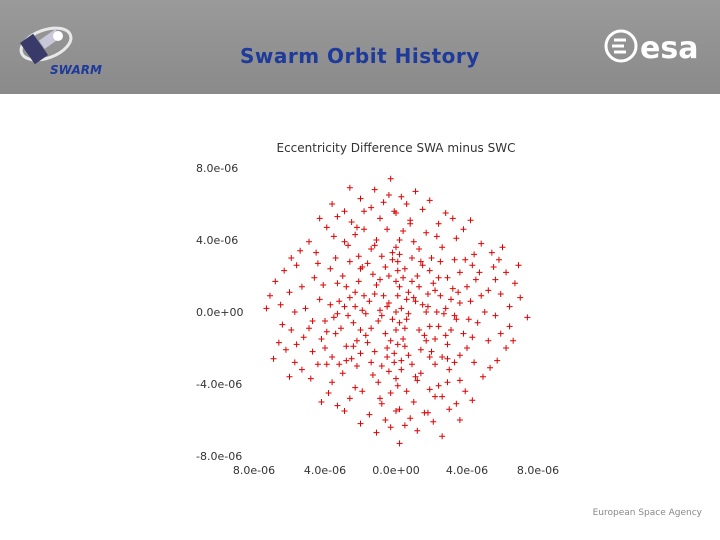 The height and width of the screenshot is (540, 720). I want to click on slide-title: Swarm Orbit History, so click(360, 56).